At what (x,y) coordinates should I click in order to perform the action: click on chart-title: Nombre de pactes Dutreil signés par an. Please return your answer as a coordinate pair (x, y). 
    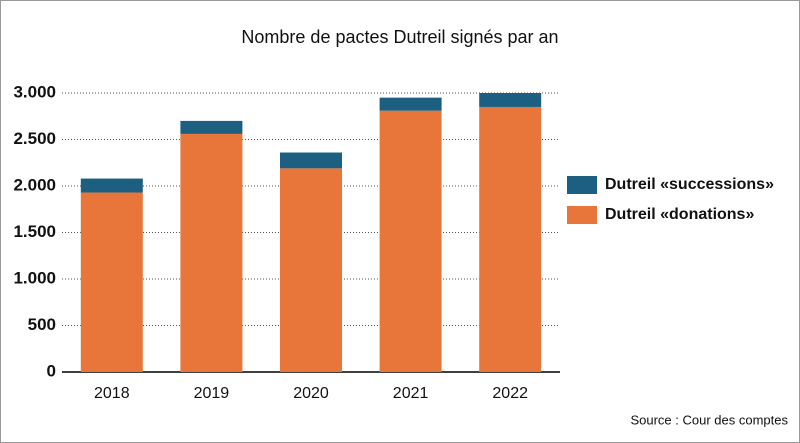
    Looking at the image, I should click on (399, 37).